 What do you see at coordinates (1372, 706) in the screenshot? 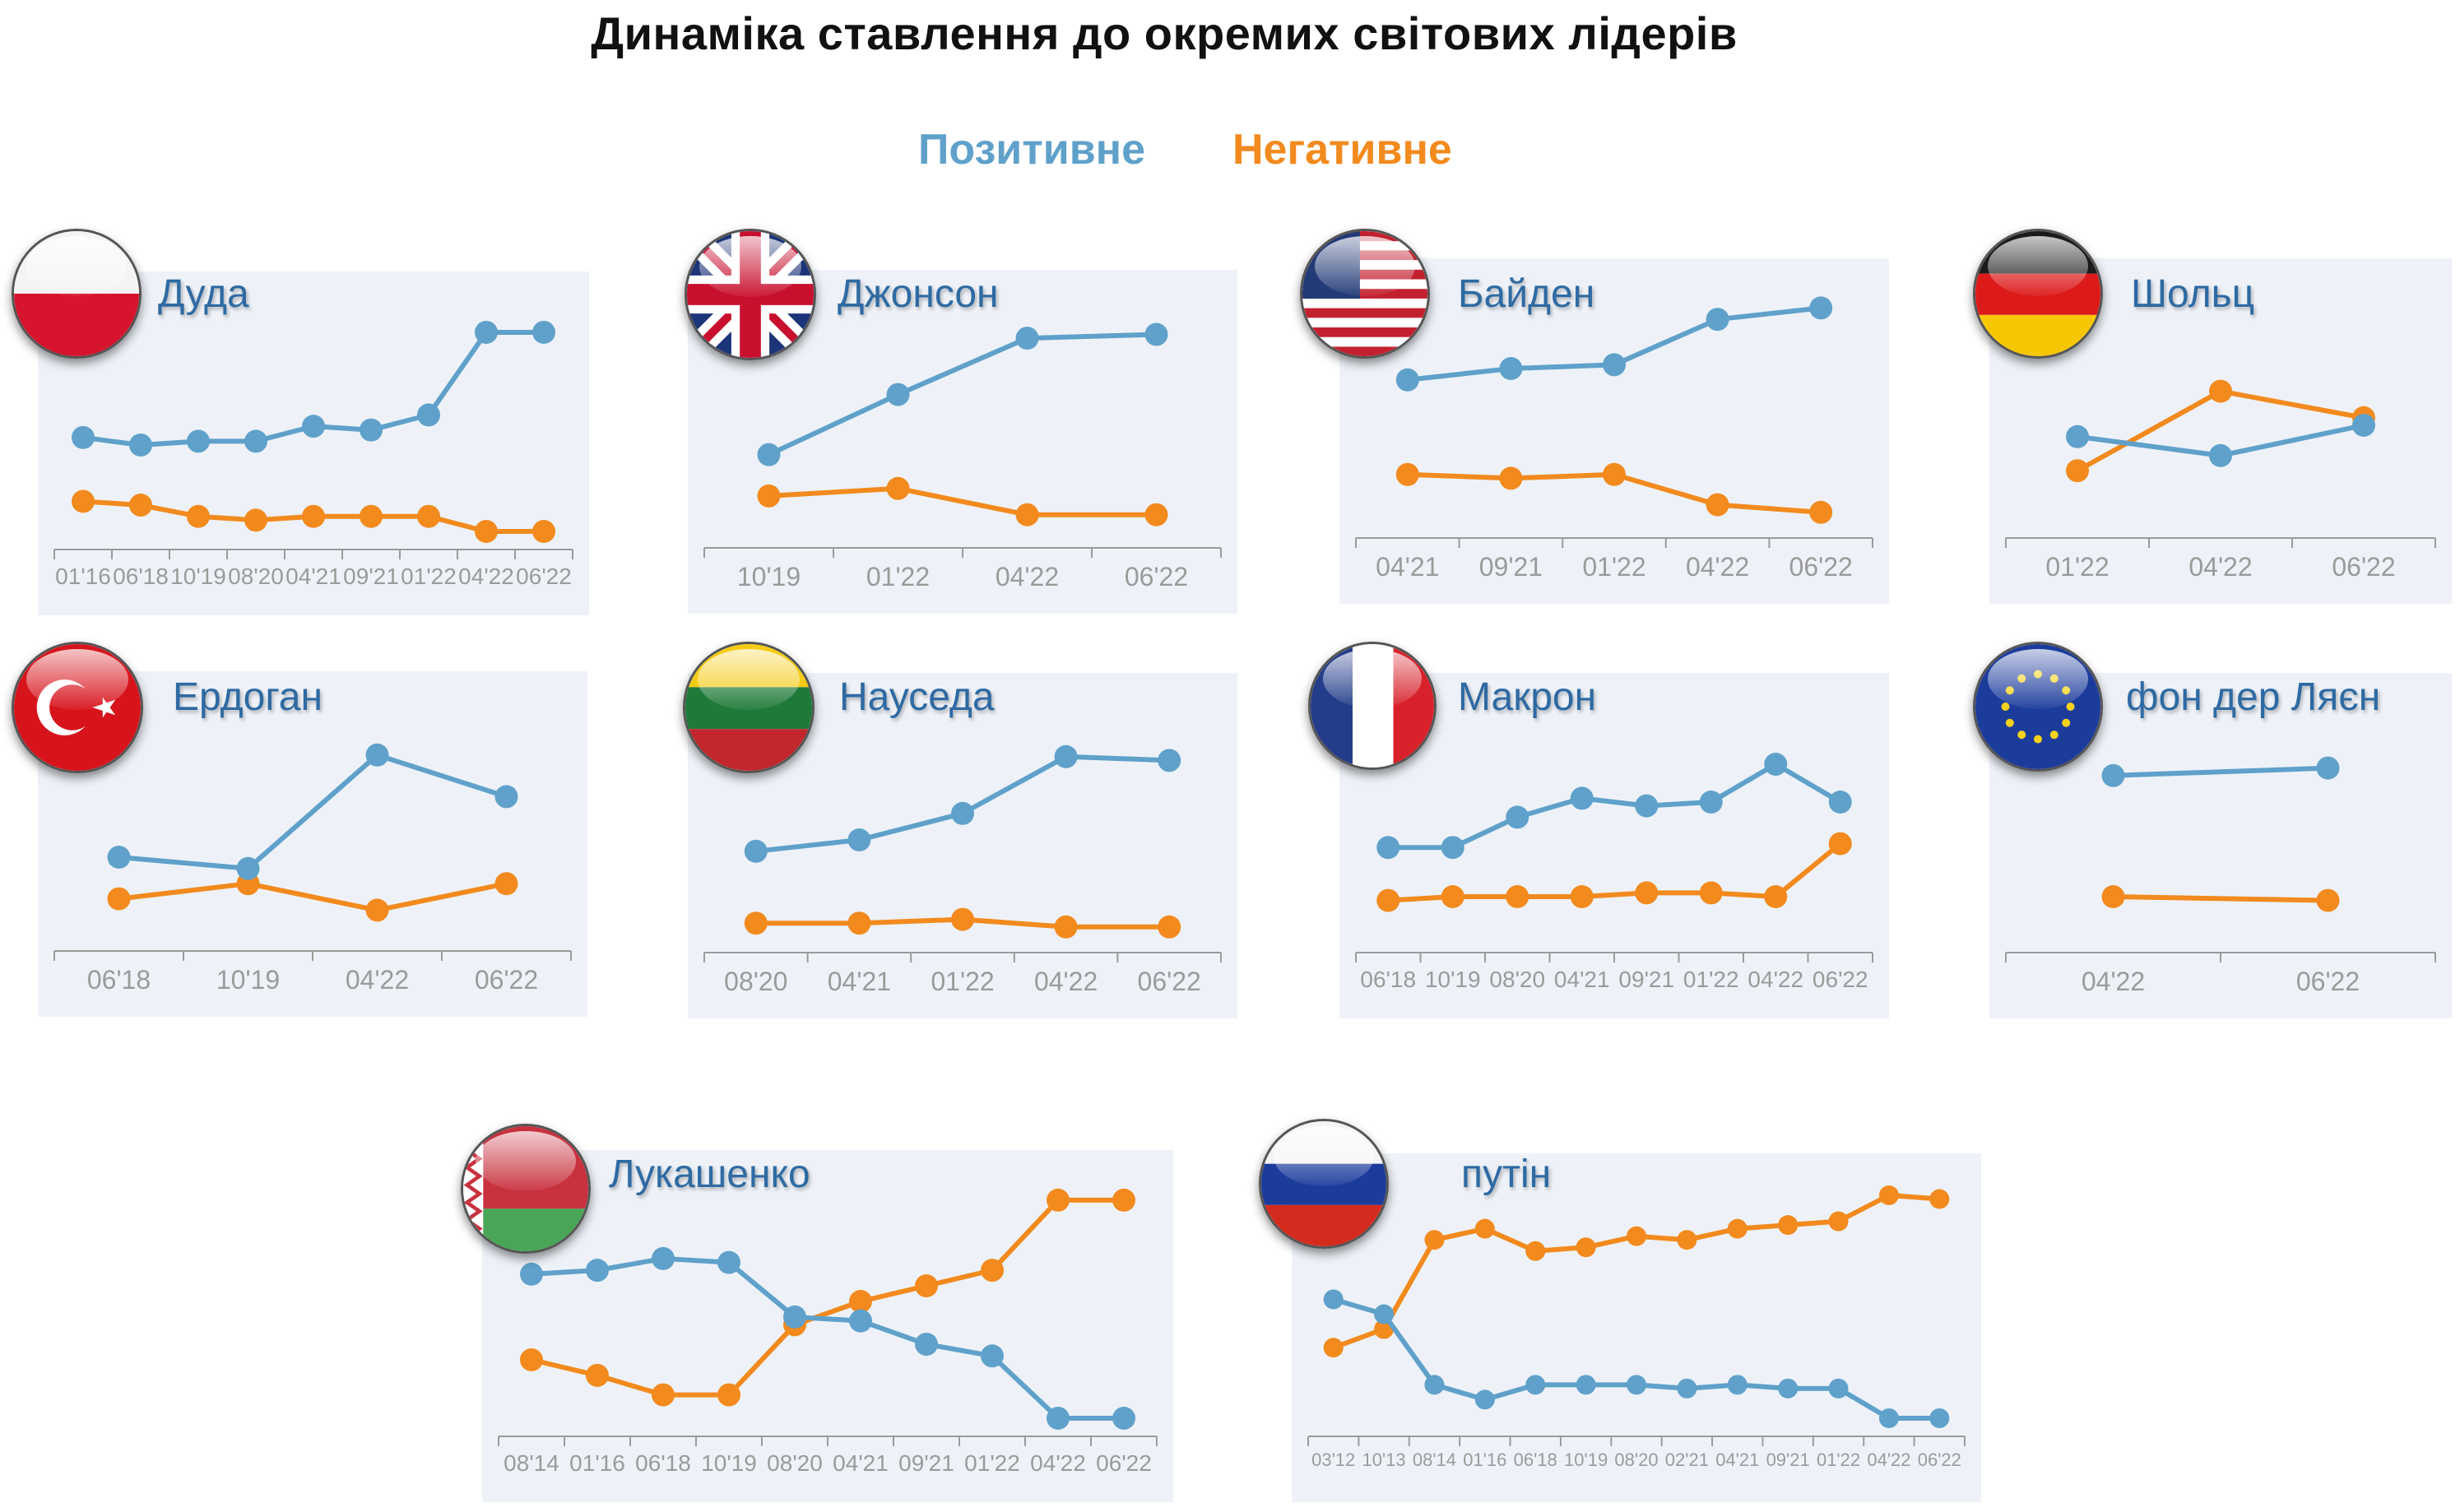
I see `france-flag-icon` at bounding box center [1372, 706].